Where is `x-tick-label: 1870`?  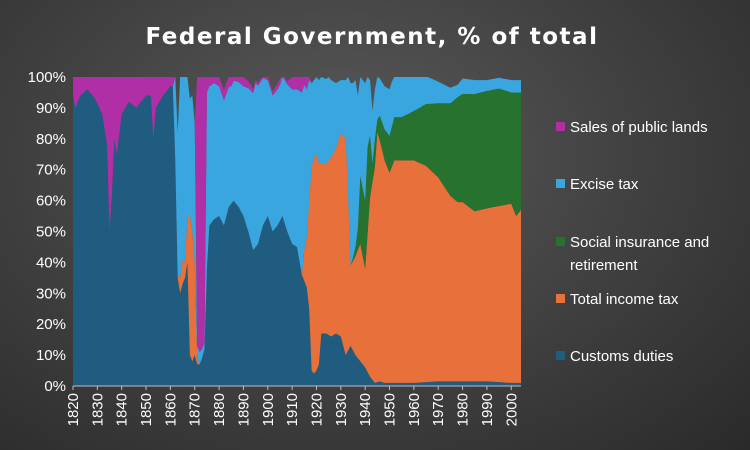
x-tick-label: 1870 is located at coordinates (195, 409).